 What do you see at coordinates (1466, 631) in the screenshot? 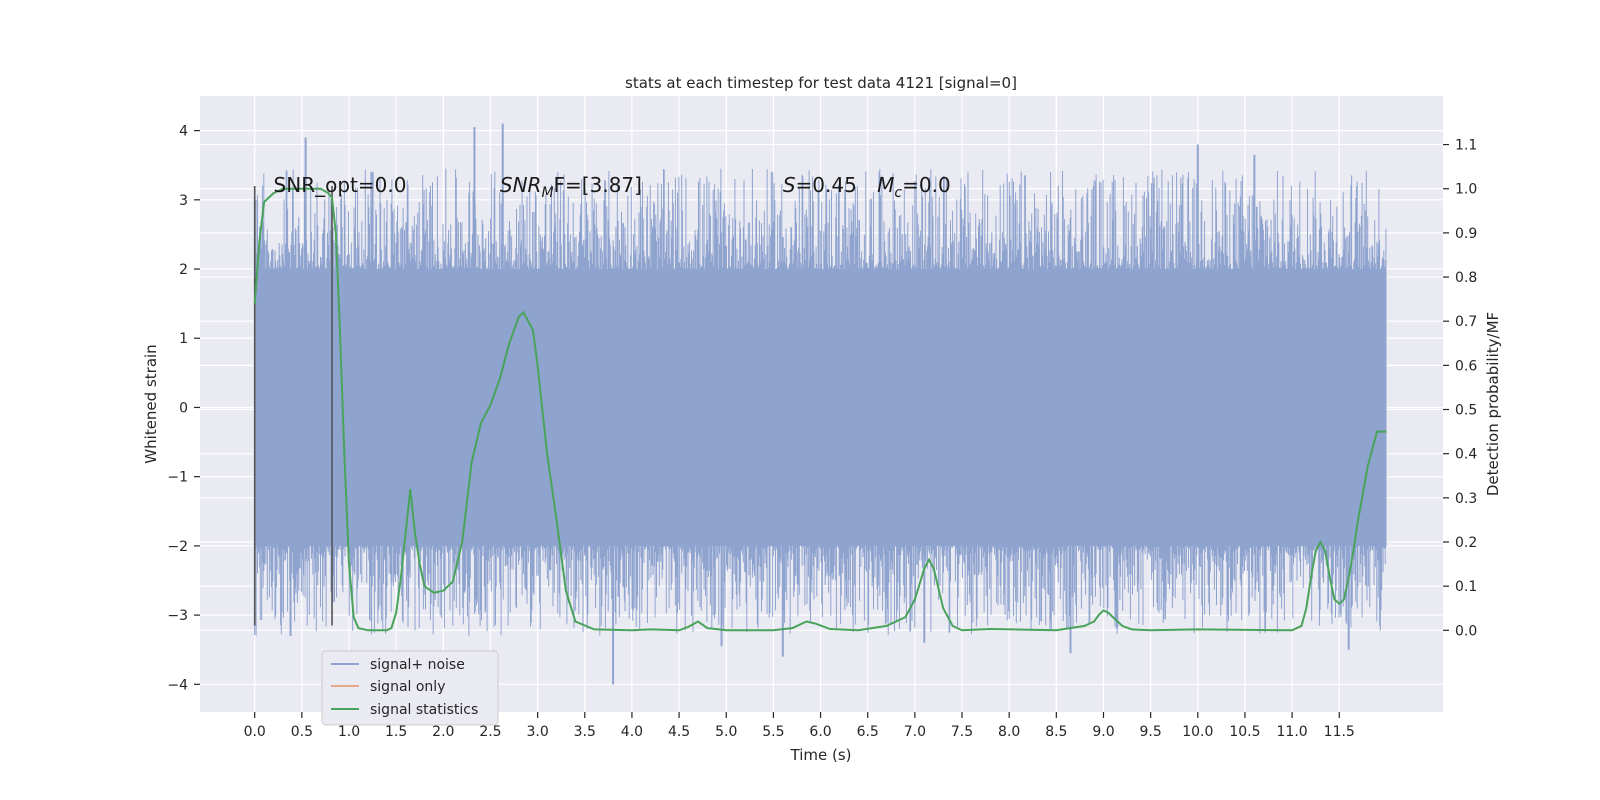
I see `y-right-tick-label-0: 0.0` at bounding box center [1466, 631].